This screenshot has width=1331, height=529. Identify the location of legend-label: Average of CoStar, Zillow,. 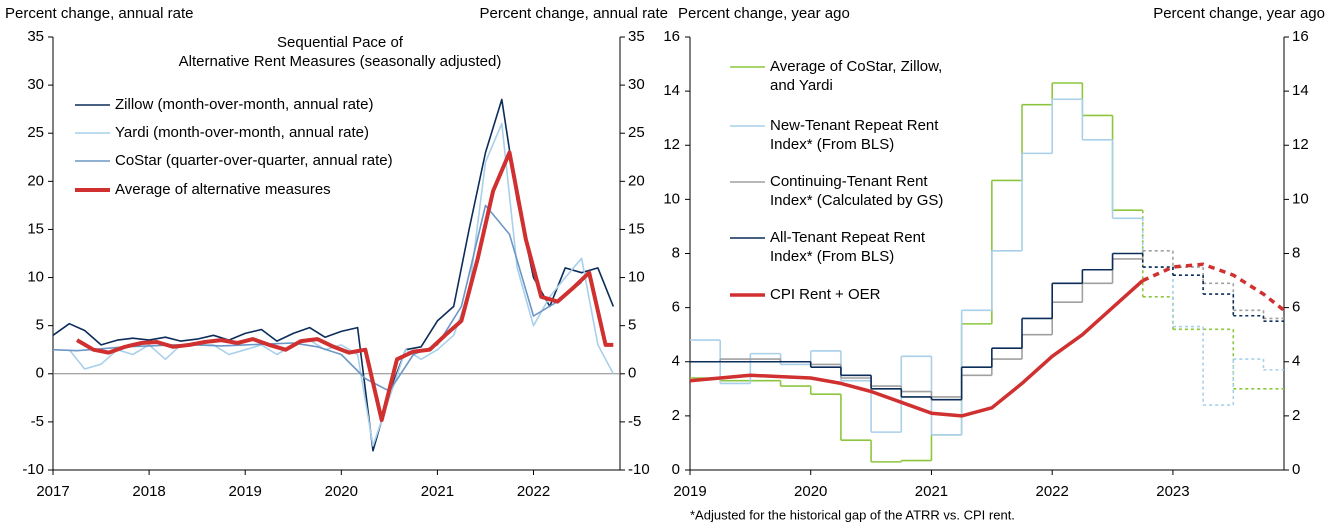
(856, 66).